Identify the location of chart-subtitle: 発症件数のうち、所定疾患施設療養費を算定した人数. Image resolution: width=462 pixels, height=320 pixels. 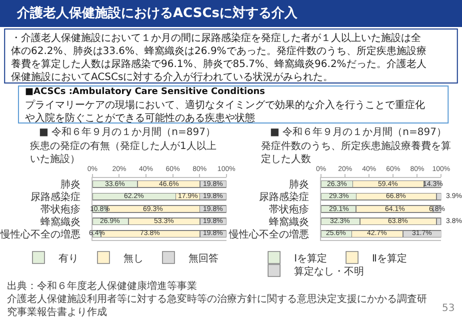
(356, 152).